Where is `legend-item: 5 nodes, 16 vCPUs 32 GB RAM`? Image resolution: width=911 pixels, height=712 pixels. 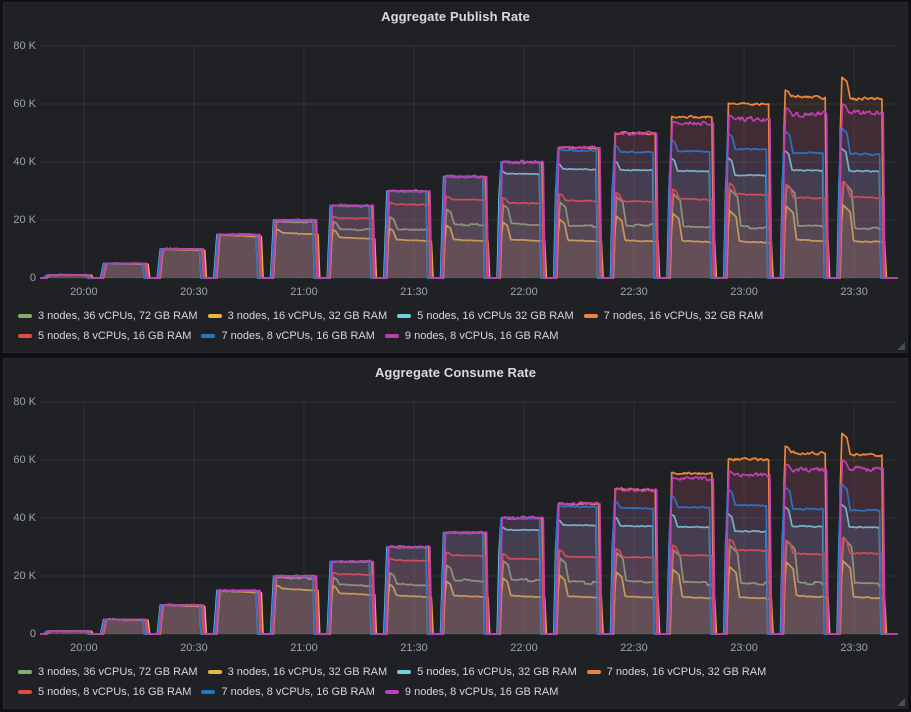 legend-item: 5 nodes, 16 vCPUs 32 GB RAM is located at coordinates (485, 315).